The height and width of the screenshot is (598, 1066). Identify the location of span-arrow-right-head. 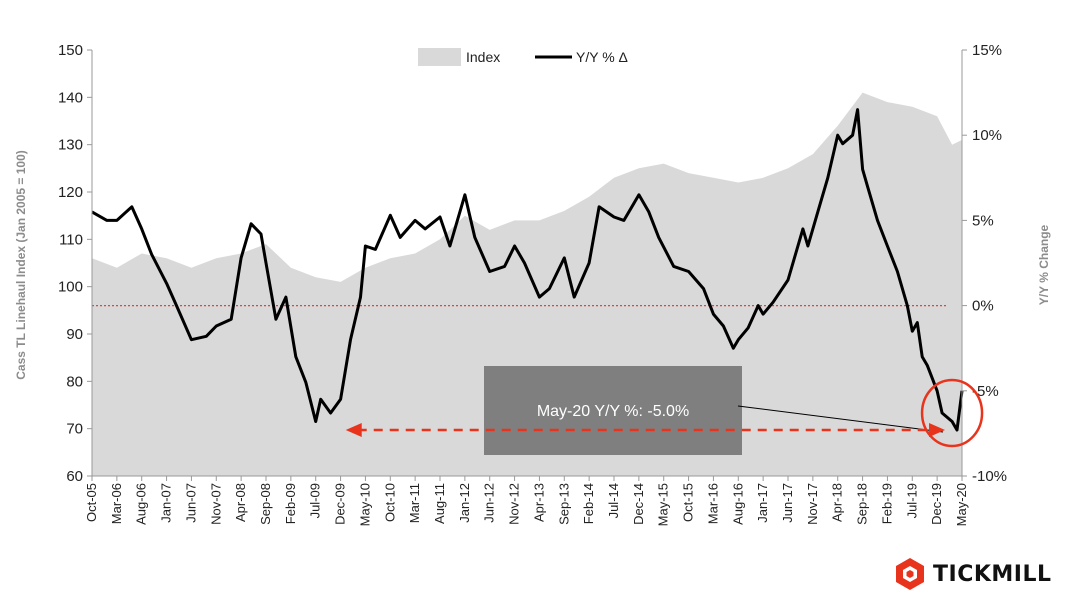
(937, 429).